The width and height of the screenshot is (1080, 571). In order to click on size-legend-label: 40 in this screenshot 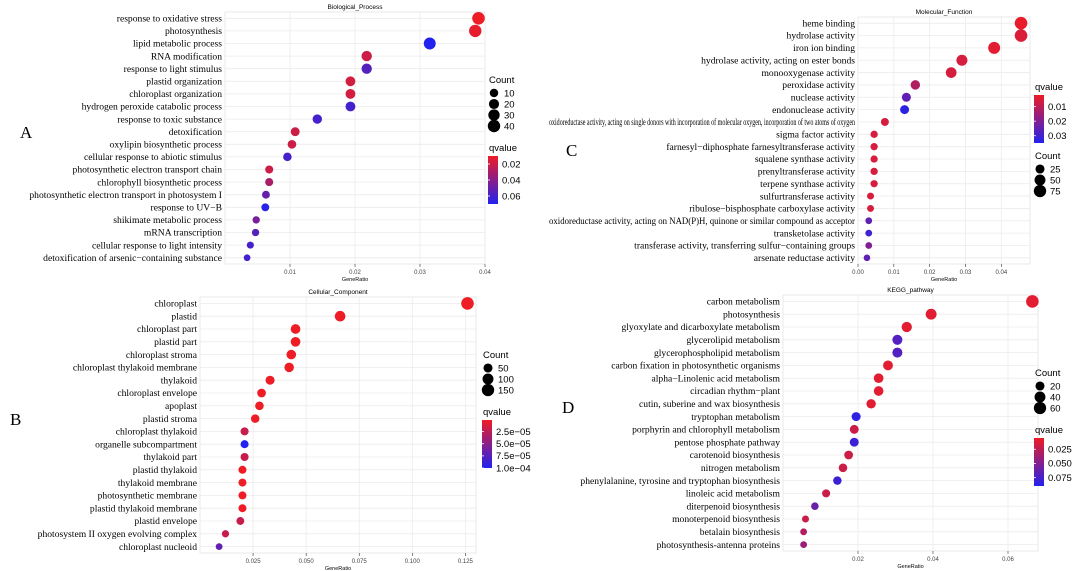, I will do `click(509, 127)`.